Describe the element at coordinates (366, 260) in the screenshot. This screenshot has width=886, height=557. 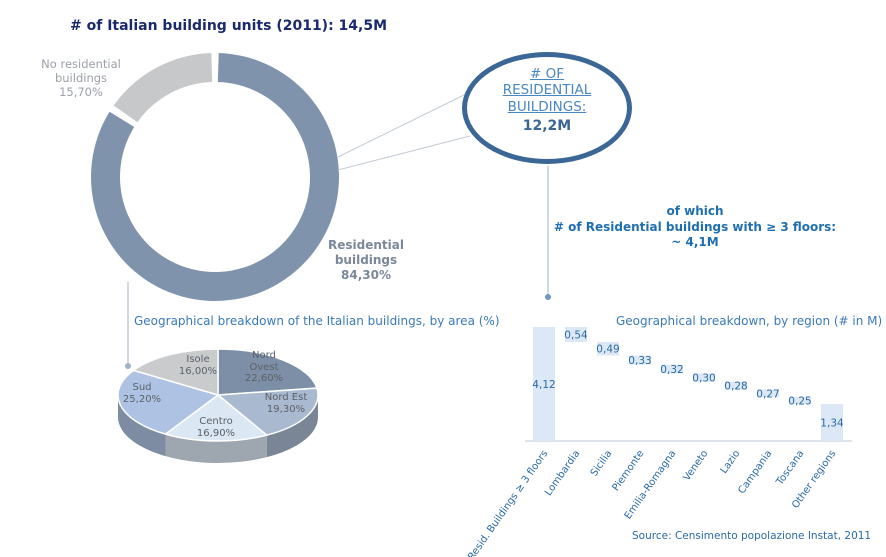
I see `donut-label-residential: Residential buildings 84,30%` at that location.